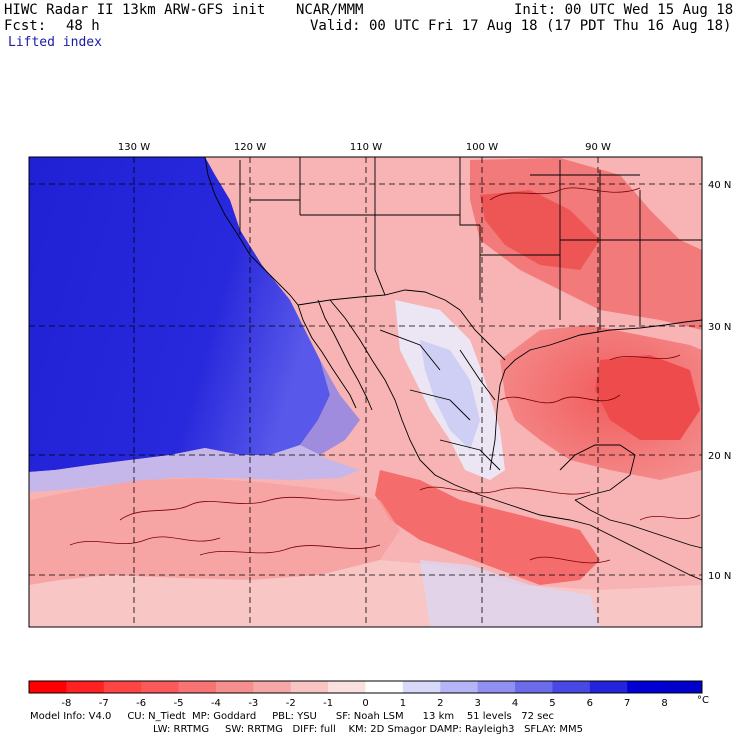  I want to click on colorbar-tick-label: 6, so click(590, 703).